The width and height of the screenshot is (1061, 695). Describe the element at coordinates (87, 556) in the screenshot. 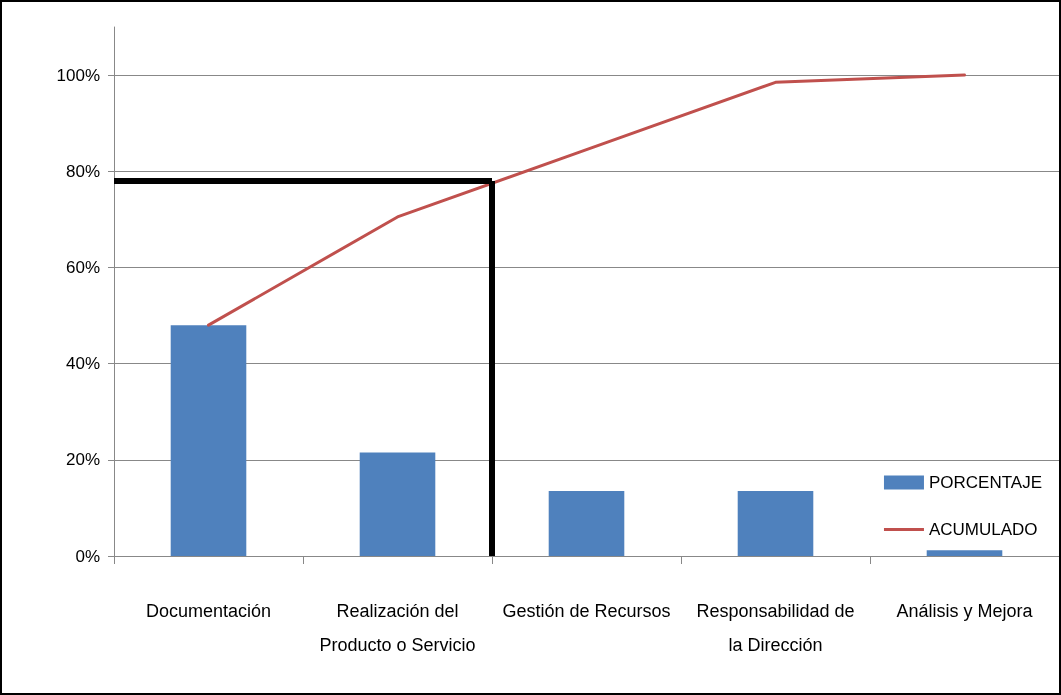

I see `y-tick-label: 0%` at that location.